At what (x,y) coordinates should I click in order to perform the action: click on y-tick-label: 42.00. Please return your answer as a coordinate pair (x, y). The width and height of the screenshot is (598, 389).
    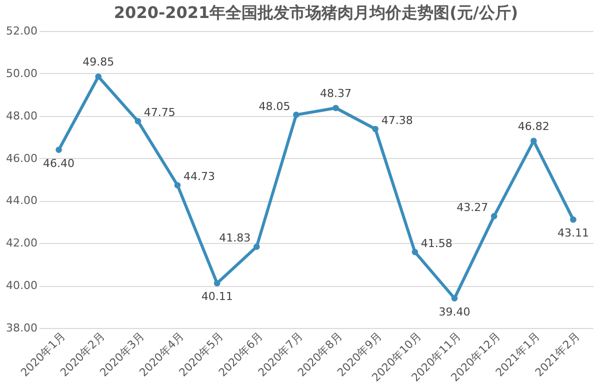
    Looking at the image, I should click on (22, 243).